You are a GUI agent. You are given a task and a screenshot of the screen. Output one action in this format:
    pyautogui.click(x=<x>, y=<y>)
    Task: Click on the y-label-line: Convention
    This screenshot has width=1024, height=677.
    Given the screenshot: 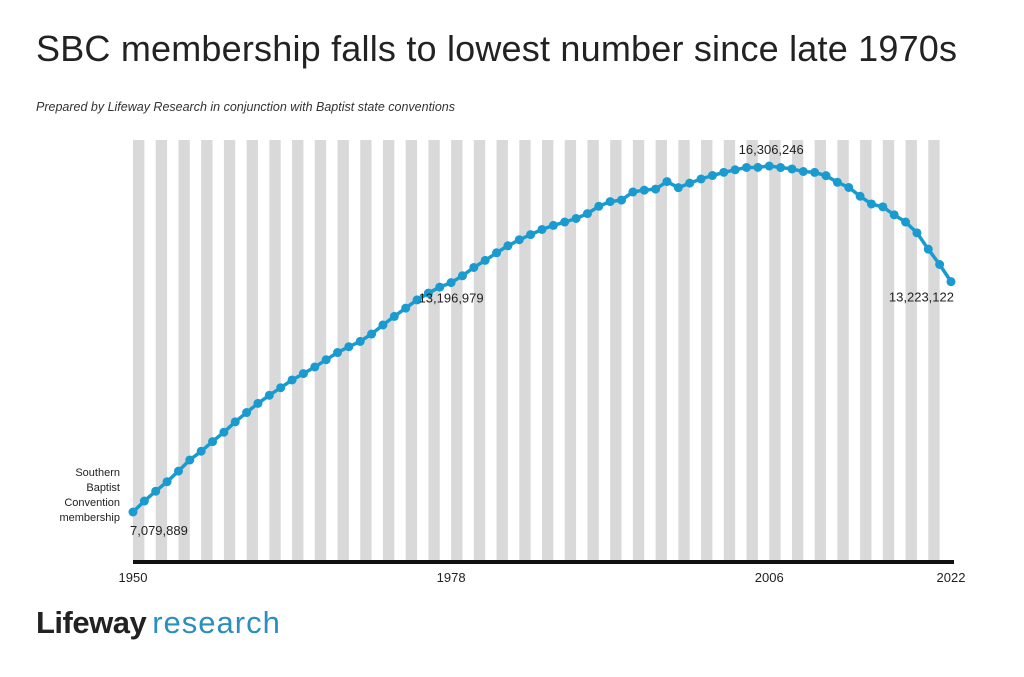 What is the action you would take?
    pyautogui.click(x=92, y=503)
    